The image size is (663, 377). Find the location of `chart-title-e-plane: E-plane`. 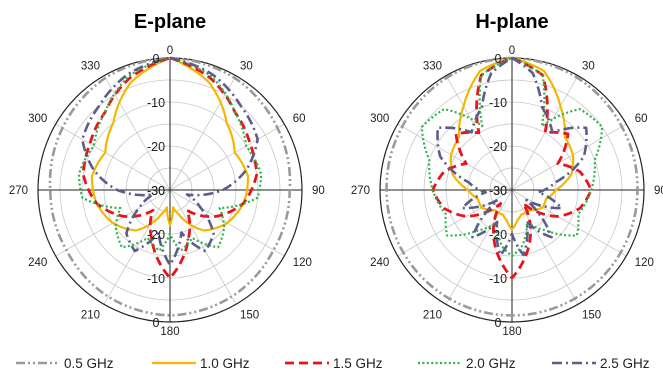

chart-title-e-plane: E-plane is located at coordinates (170, 22).